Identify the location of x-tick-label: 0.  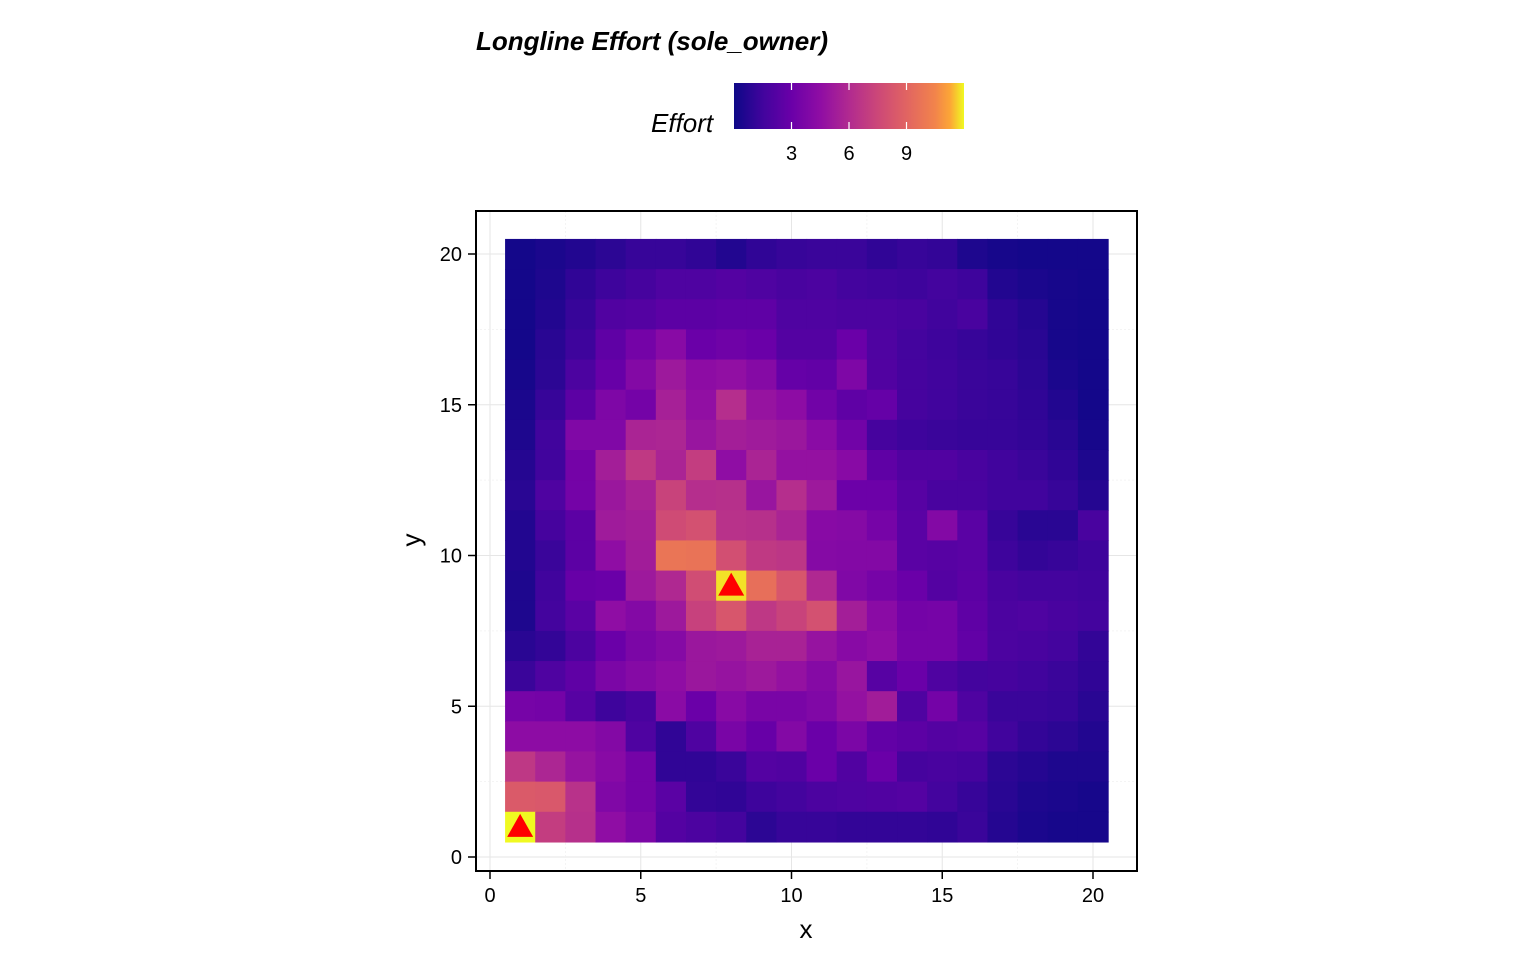
(489, 896).